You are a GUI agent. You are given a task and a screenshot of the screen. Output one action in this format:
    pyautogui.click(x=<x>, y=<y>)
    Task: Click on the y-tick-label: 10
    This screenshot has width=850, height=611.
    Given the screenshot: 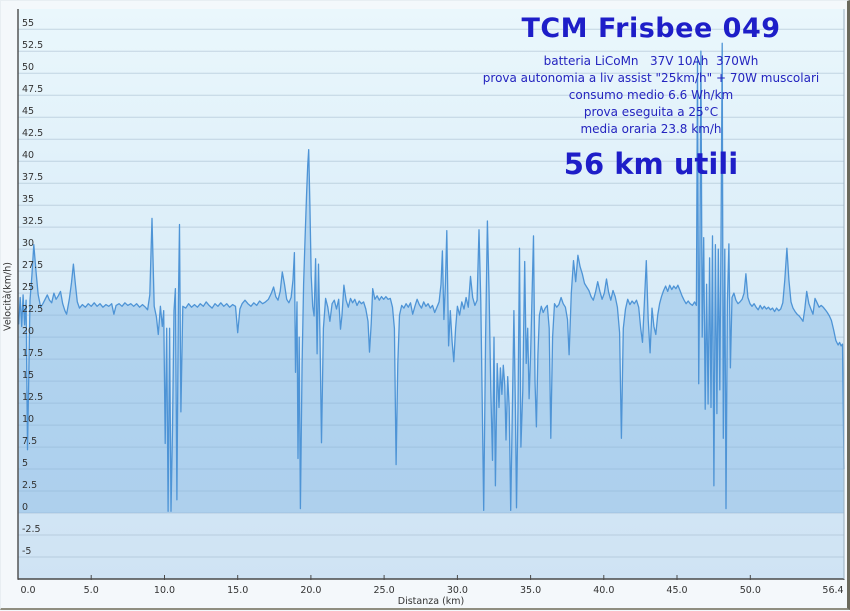 What is the action you would take?
    pyautogui.click(x=28, y=419)
    